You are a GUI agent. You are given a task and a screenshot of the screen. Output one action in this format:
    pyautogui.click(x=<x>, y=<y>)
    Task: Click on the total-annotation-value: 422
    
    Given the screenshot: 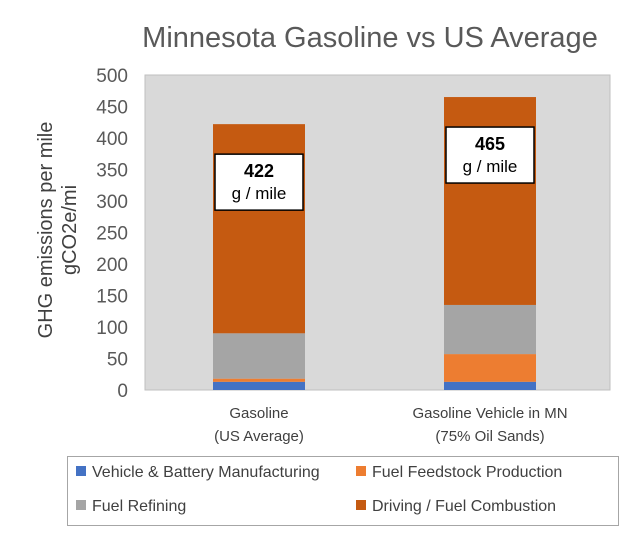 What is the action you would take?
    pyautogui.click(x=259, y=171)
    